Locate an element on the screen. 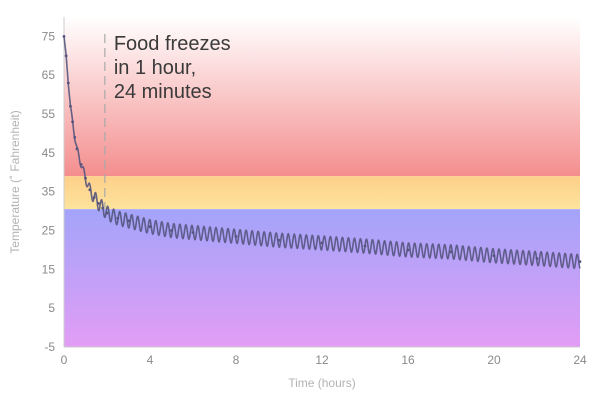 This screenshot has width=590, height=403. freeze-annotation: Food freezes in 1 hour, 24 minutes is located at coordinates (167, 121).